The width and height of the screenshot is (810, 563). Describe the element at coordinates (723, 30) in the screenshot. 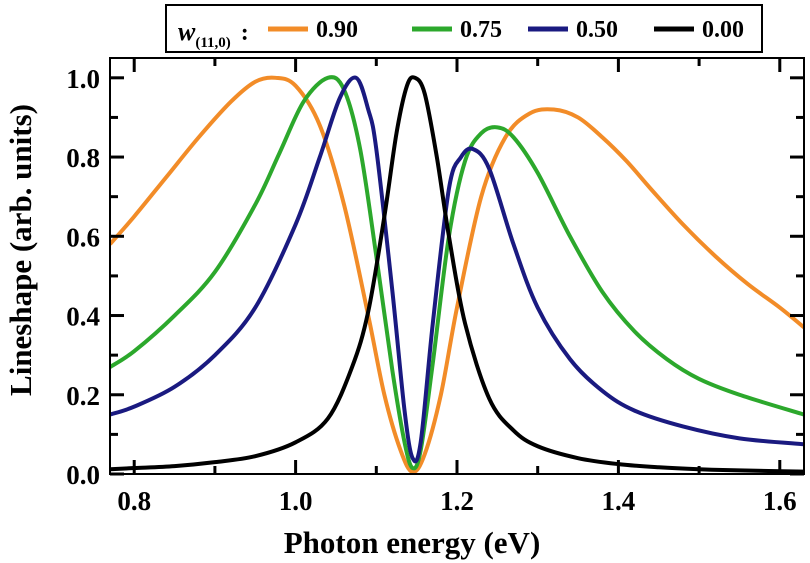

I see `legend-label: 0.00` at that location.